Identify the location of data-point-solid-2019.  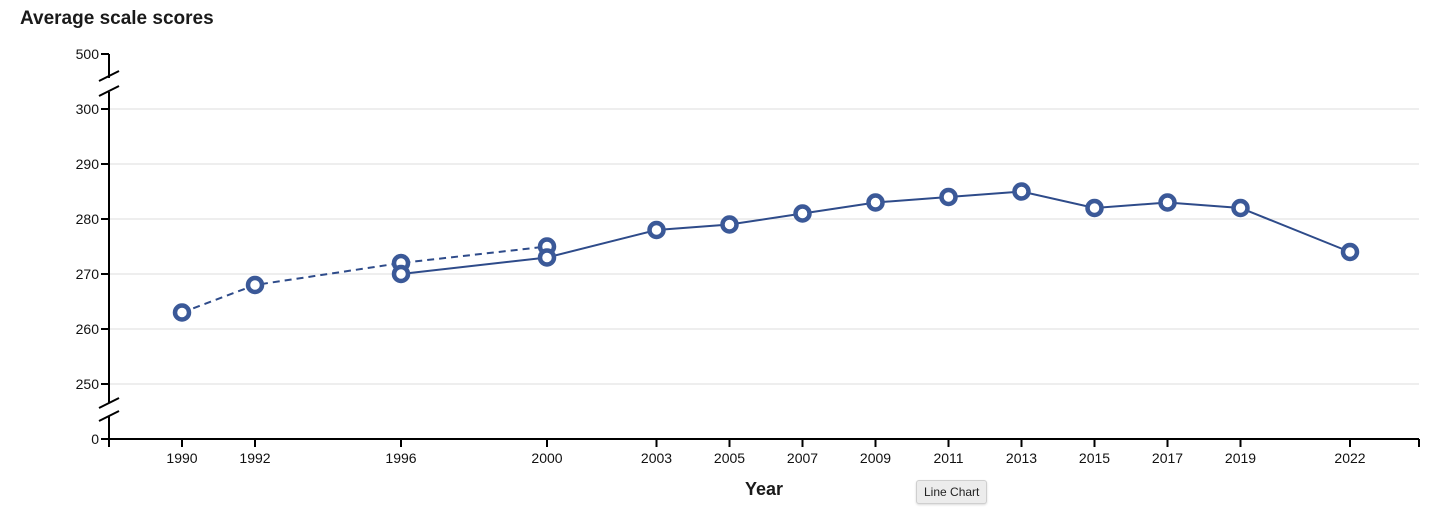
(1240, 208).